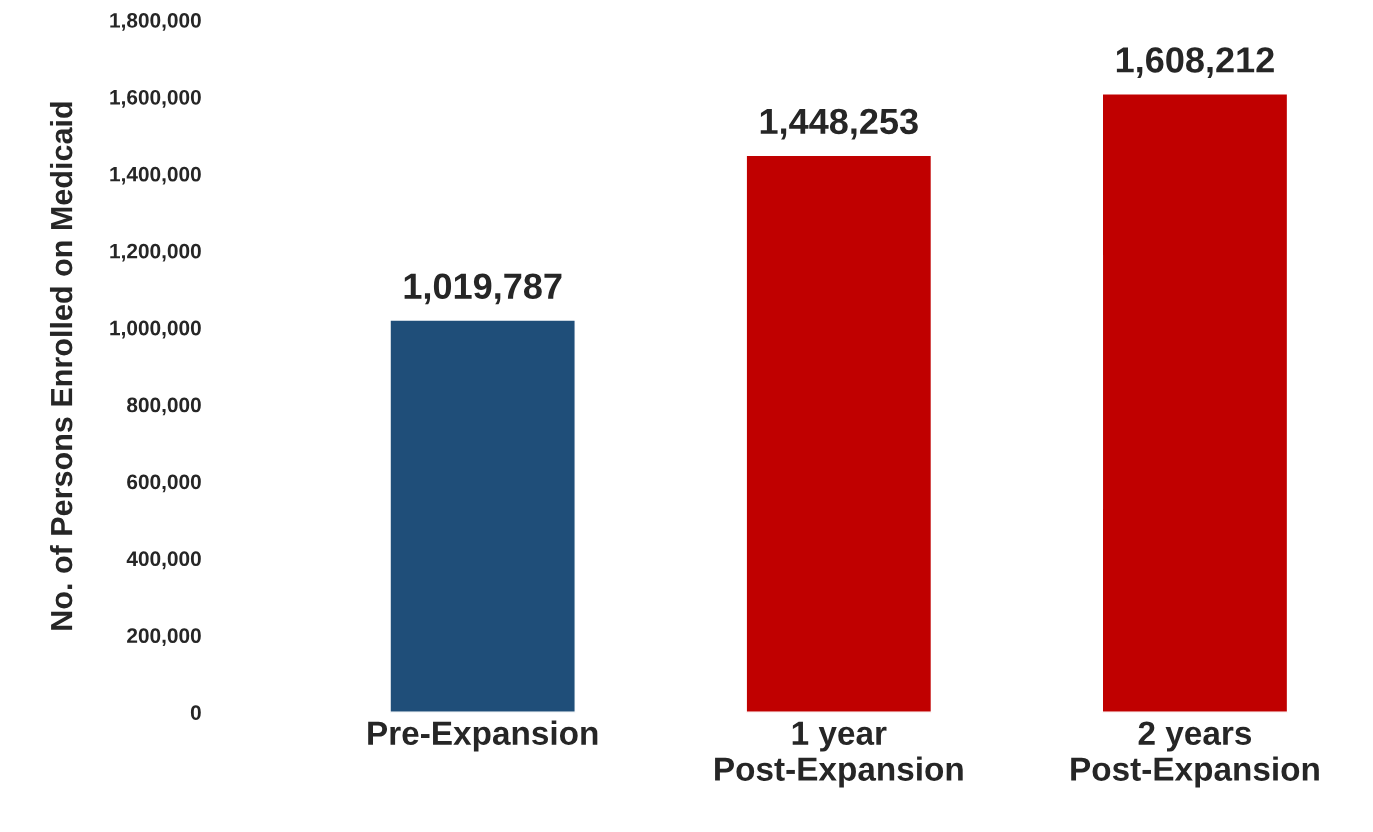 Image resolution: width=1373 pixels, height=832 pixels. I want to click on y-tick-label: 200,000, so click(164, 637).